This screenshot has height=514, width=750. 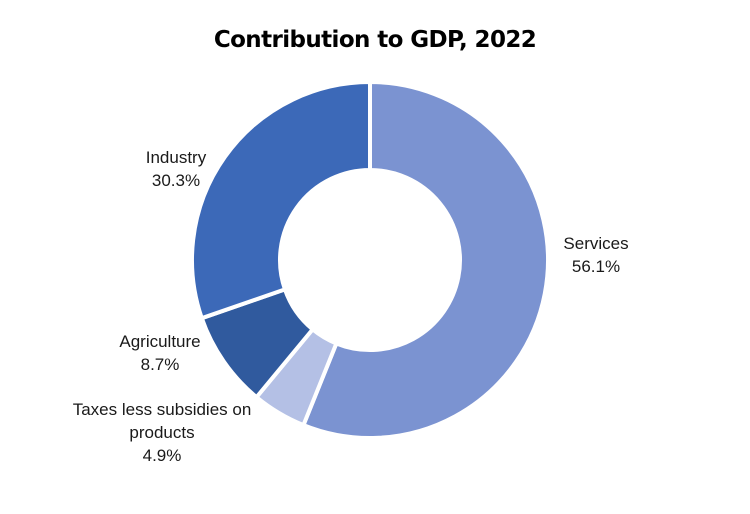 I want to click on label-industry: Industry 30.3%, so click(x=176, y=169).